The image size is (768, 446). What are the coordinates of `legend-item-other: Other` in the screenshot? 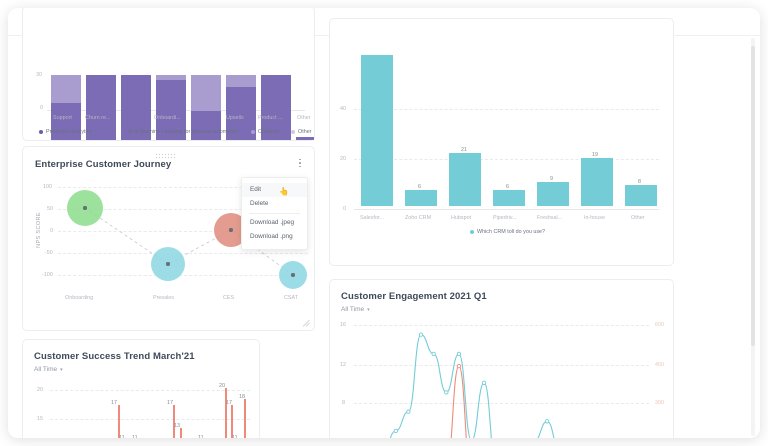 It's located at (301, 132).